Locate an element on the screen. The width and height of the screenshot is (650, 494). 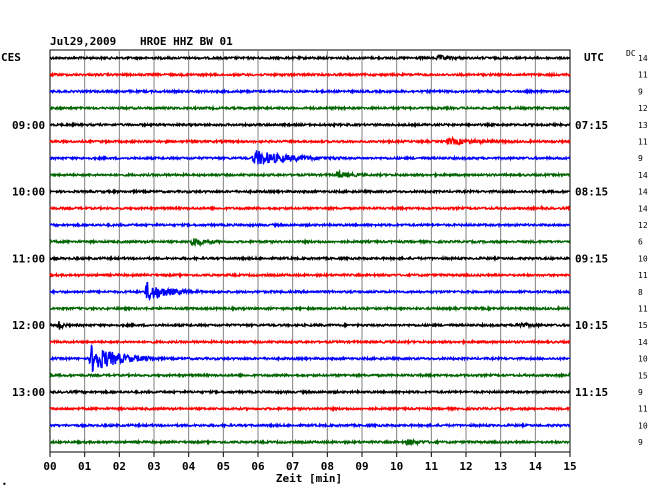
utc-hour-labels: 07:15 08:15 09:15 10:15 11:15 is located at coordinates (591, 259).